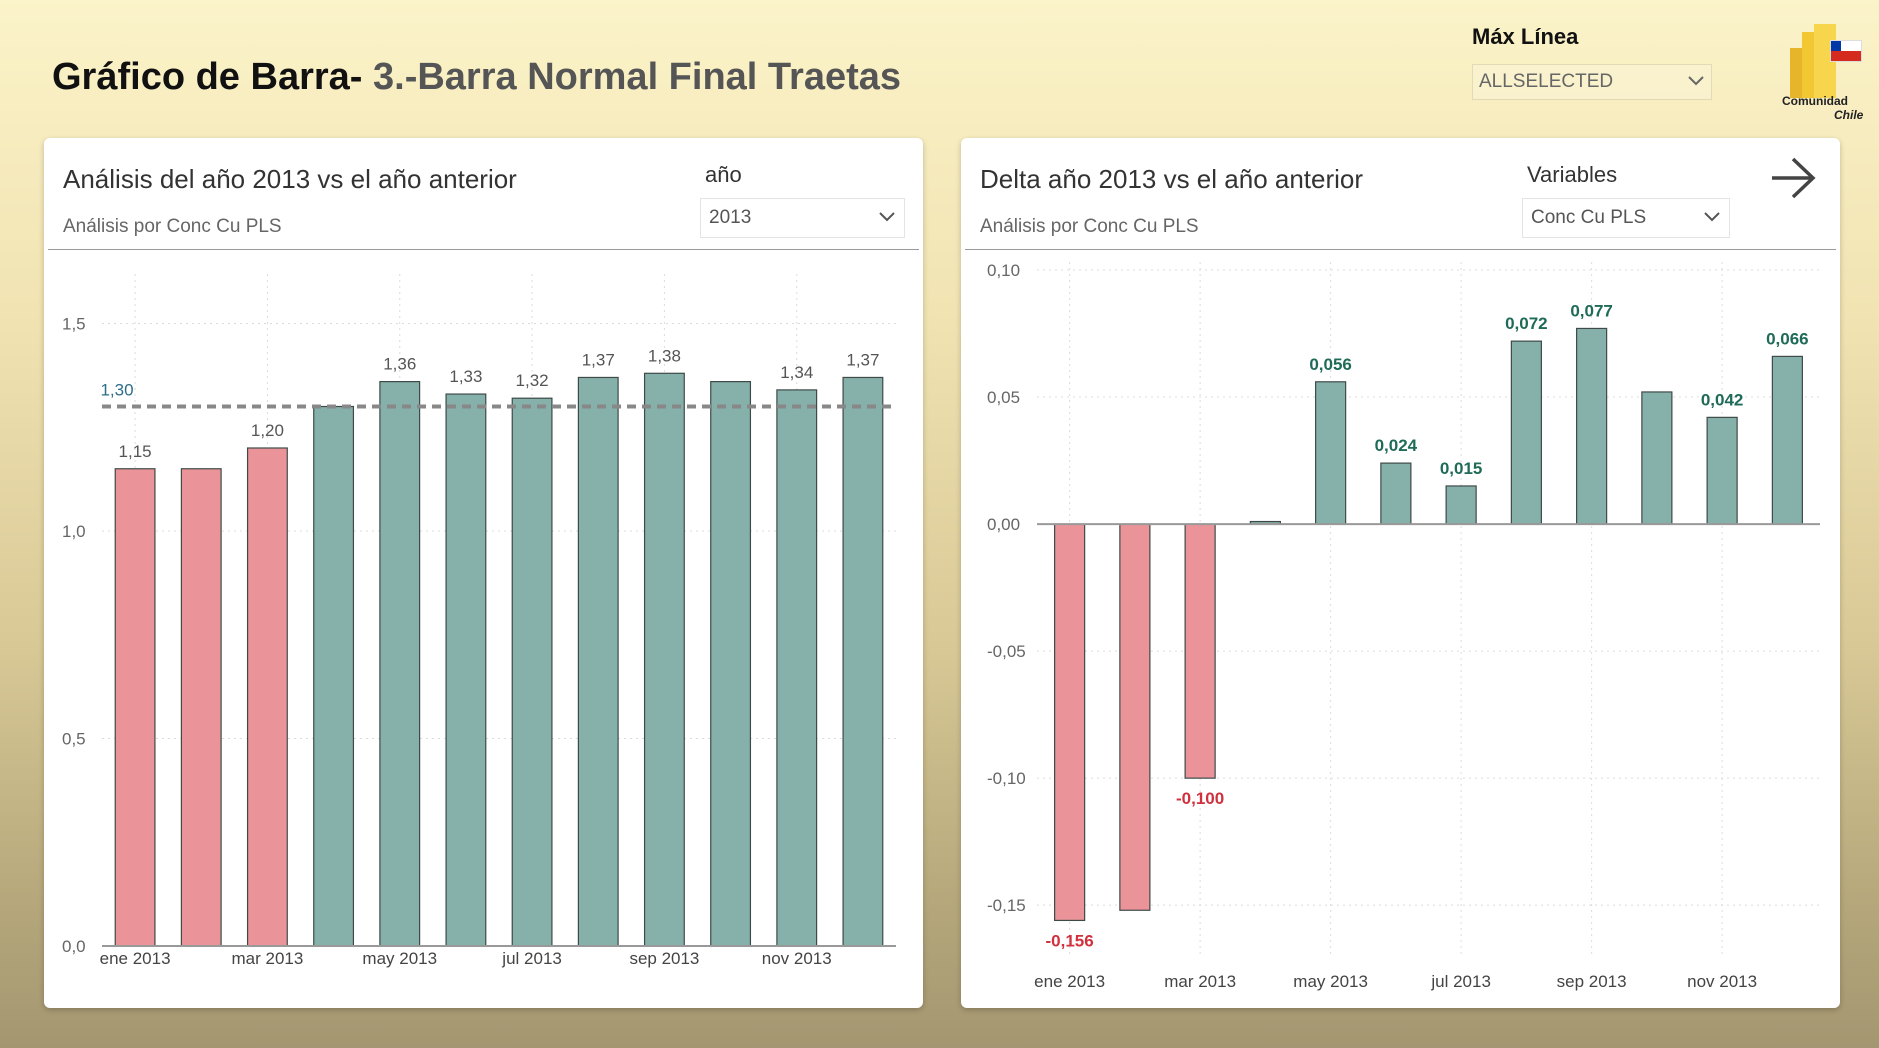 The width and height of the screenshot is (1879, 1048). I want to click on data-label: 1,15, so click(135, 451).